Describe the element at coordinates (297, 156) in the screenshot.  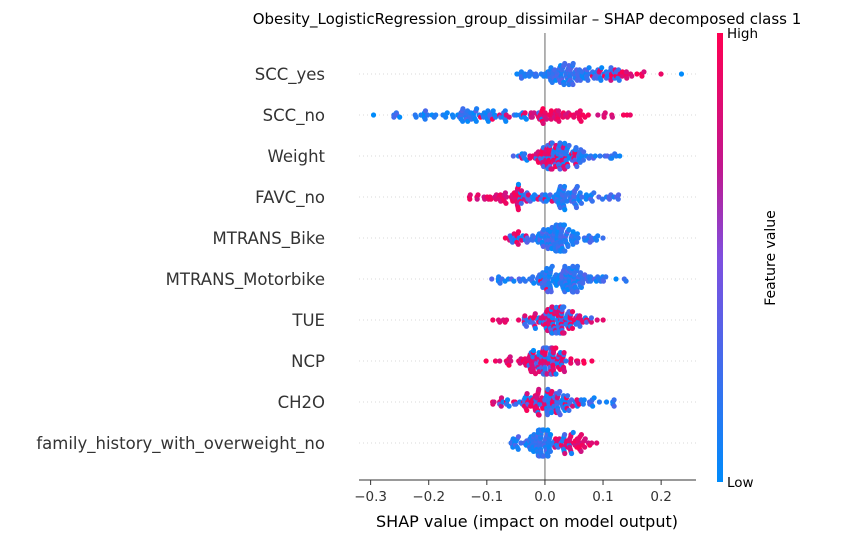
I see `feature-label: Weight` at that location.